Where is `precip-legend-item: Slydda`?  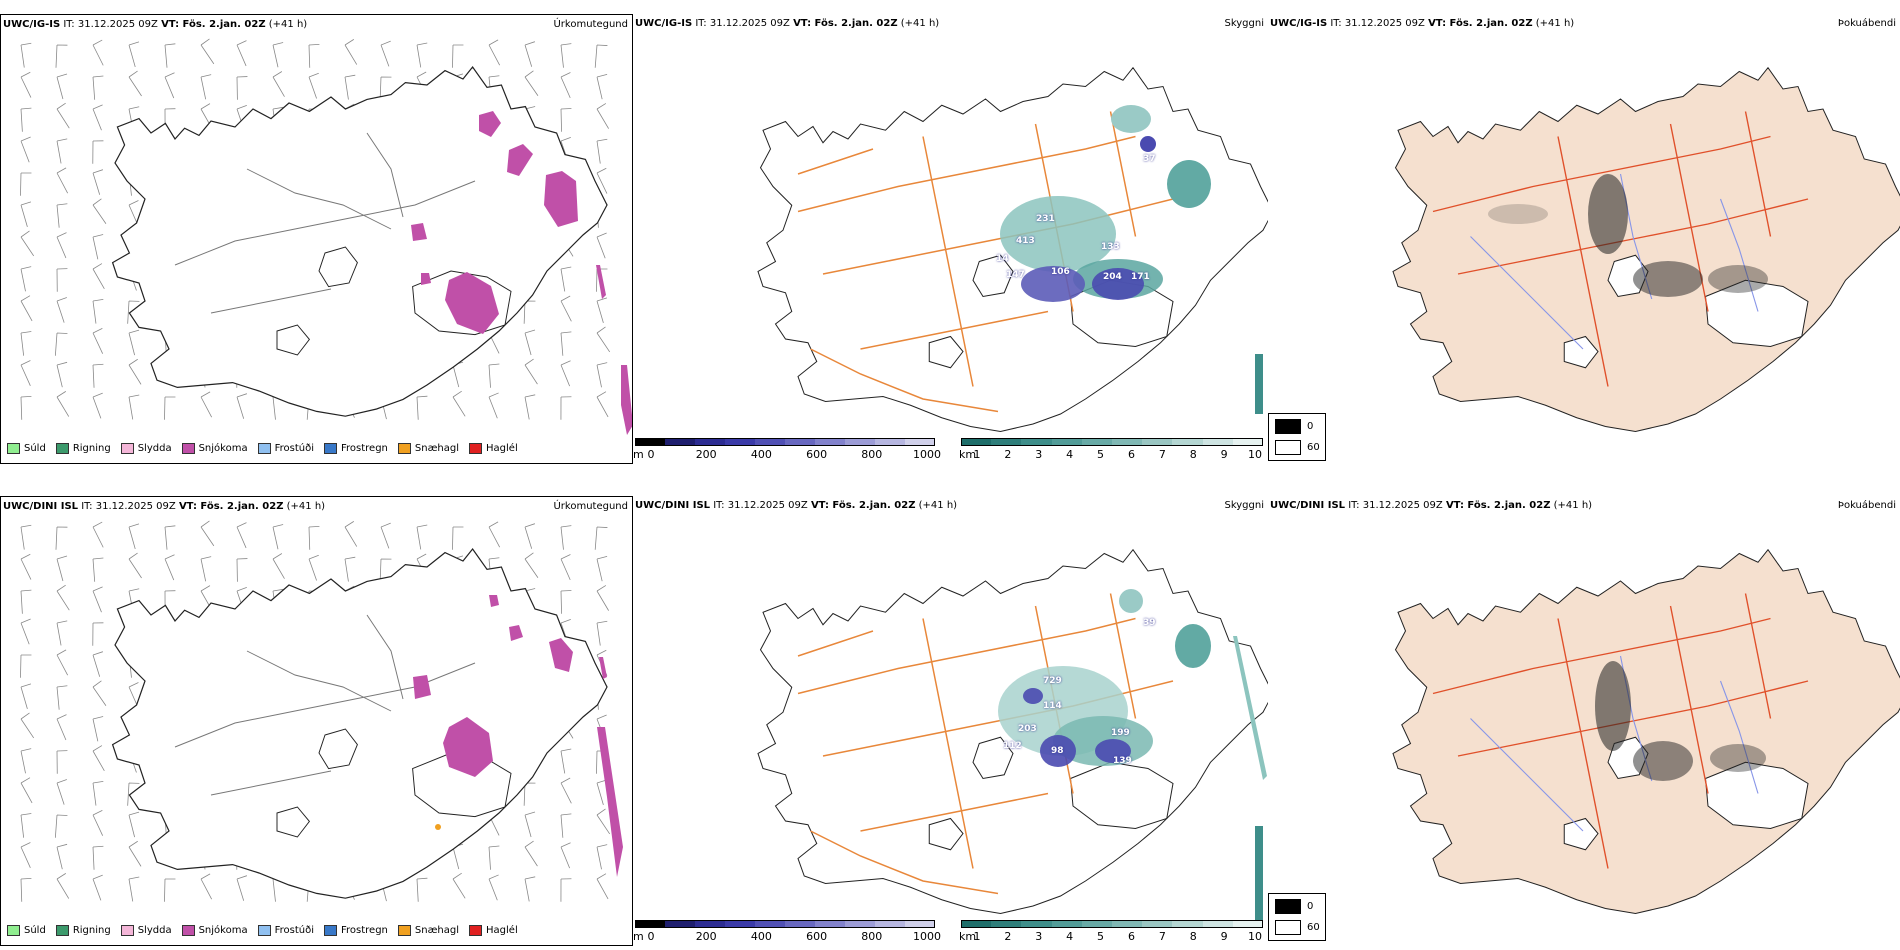 precip-legend-item: Slydda is located at coordinates (146, 930).